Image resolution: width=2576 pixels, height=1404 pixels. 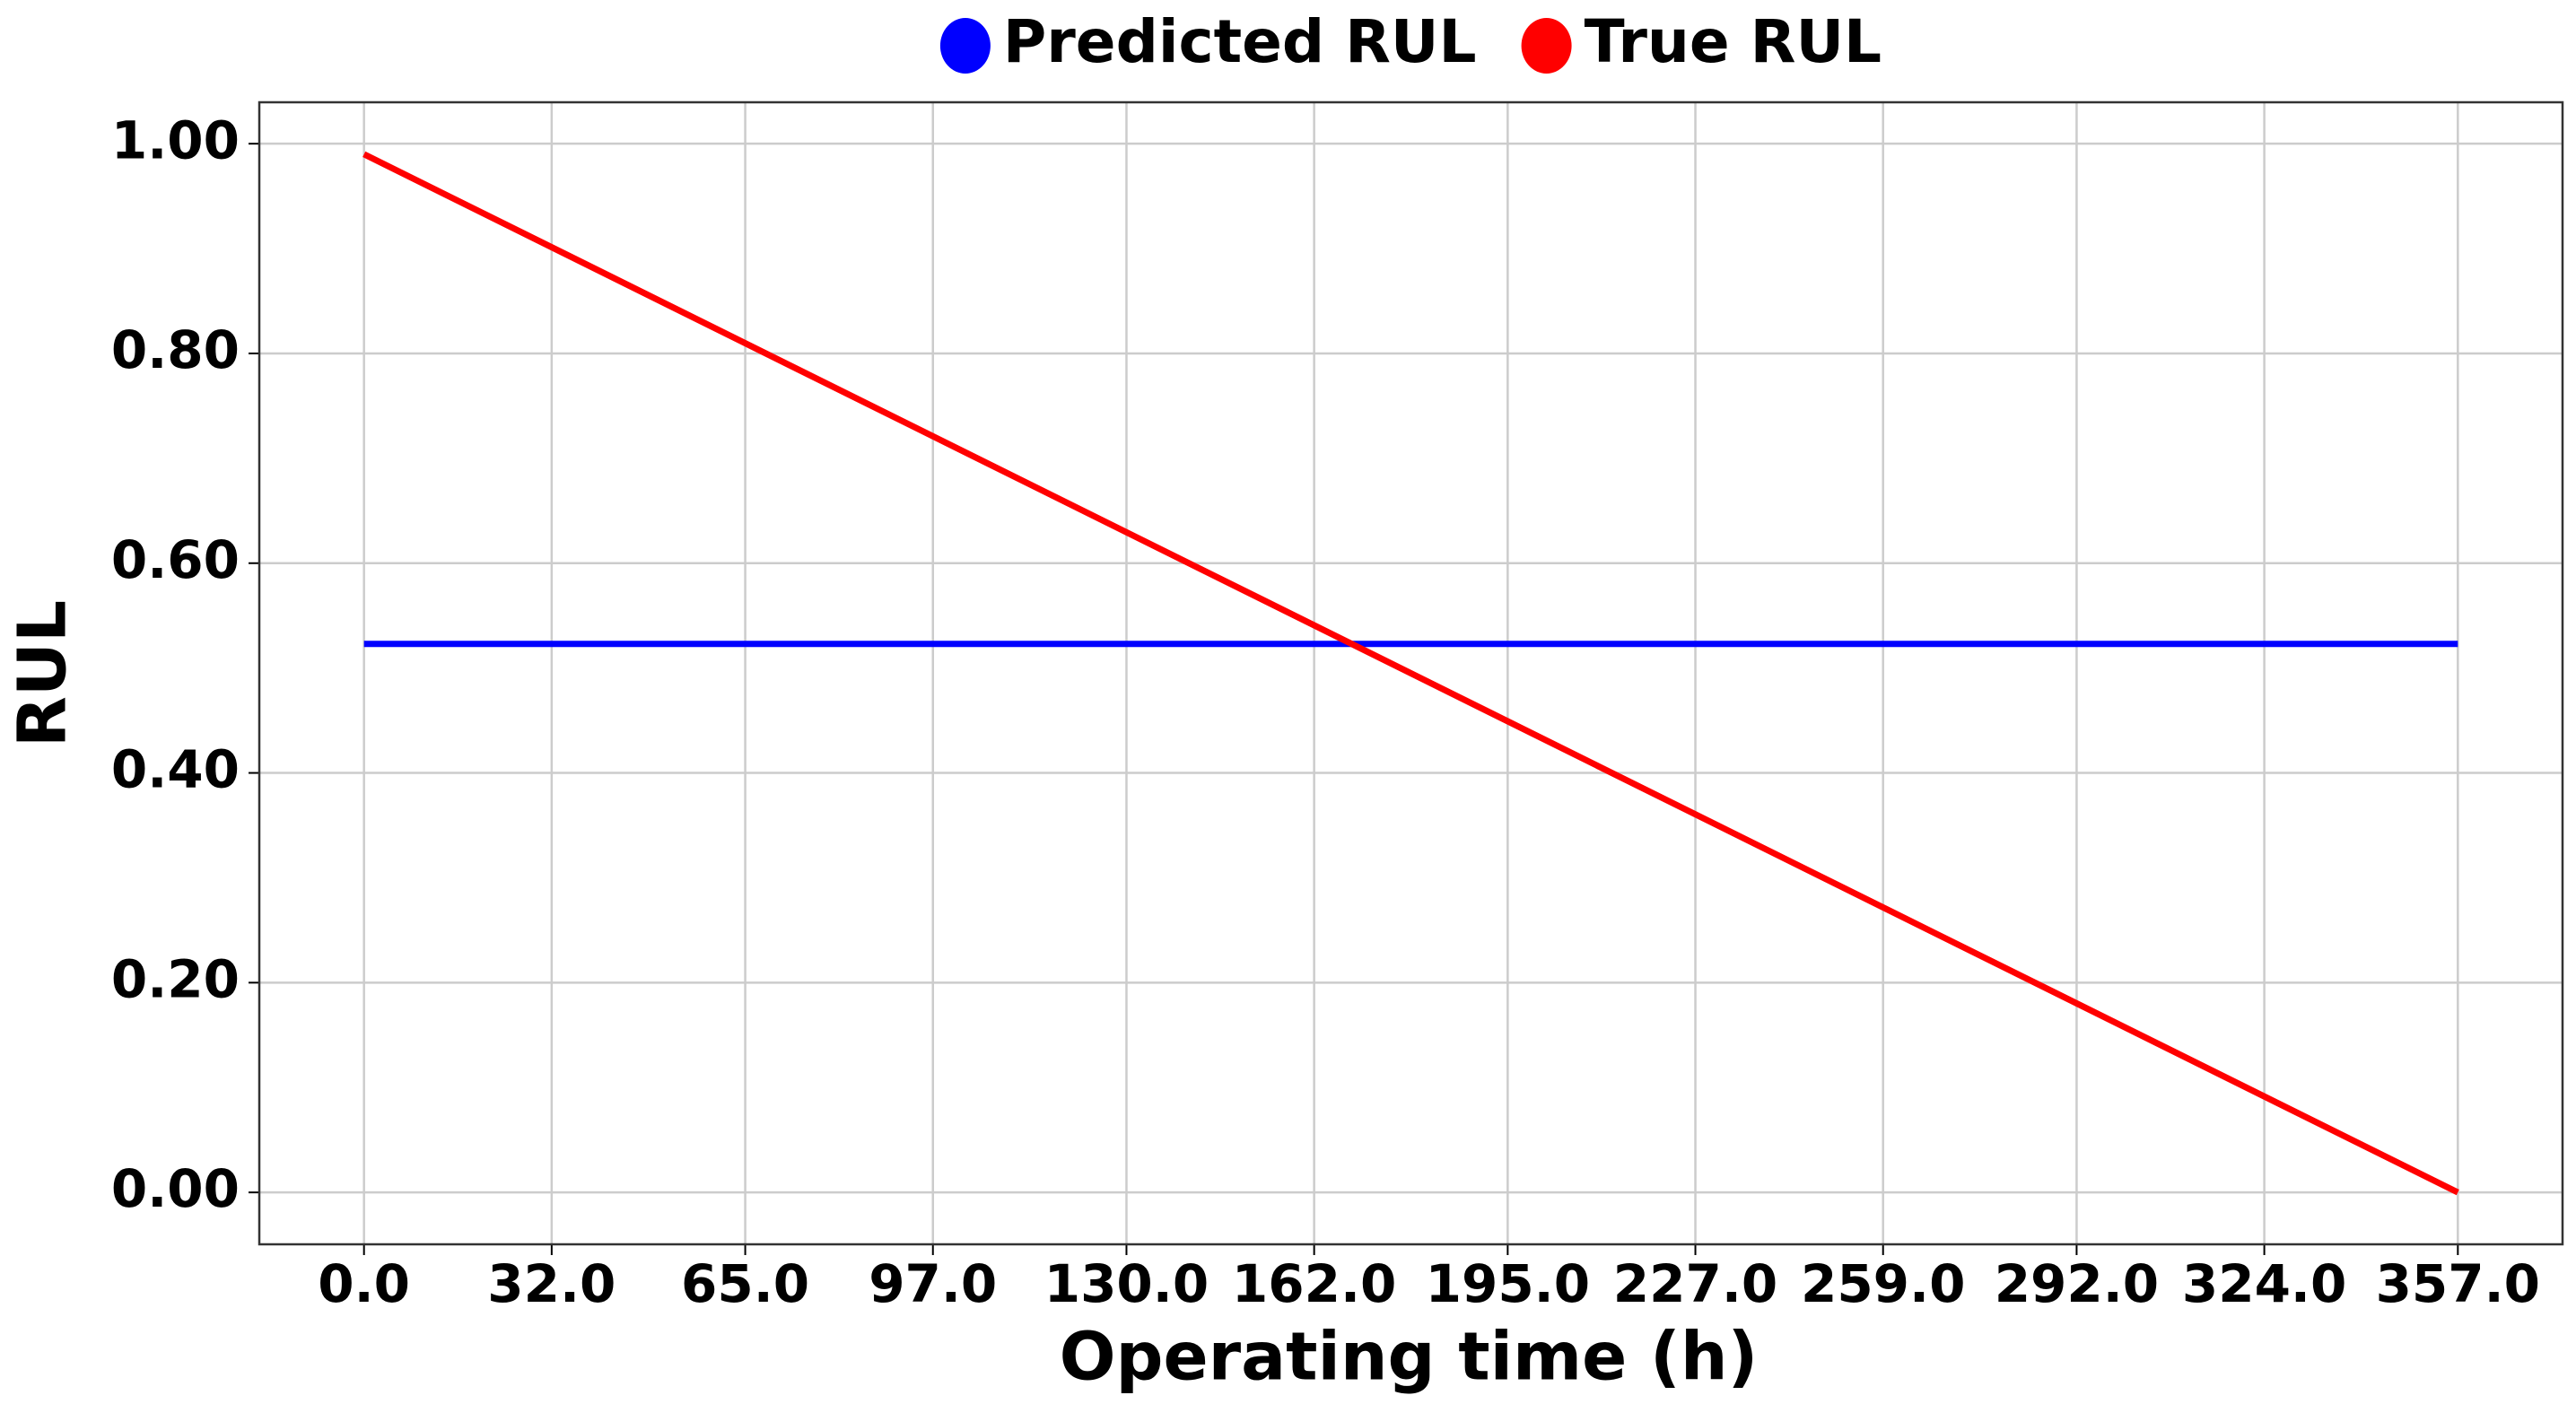 What do you see at coordinates (1126, 1283) in the screenshot?
I see `x-tick-label: 130.0` at bounding box center [1126, 1283].